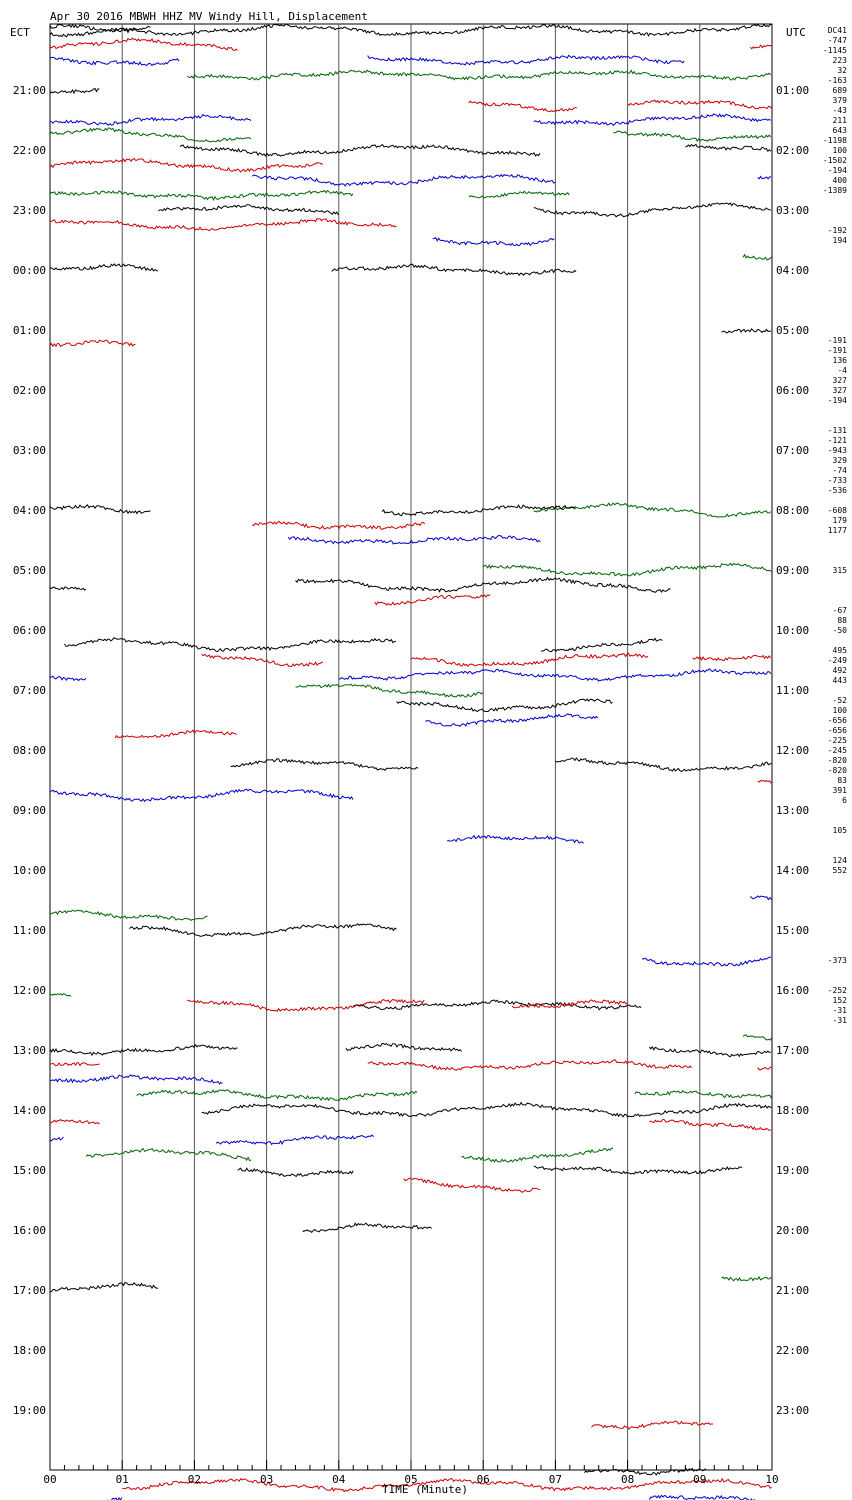  Describe the element at coordinates (840, 360) in the screenshot. I see `row-value-label: 136` at that location.